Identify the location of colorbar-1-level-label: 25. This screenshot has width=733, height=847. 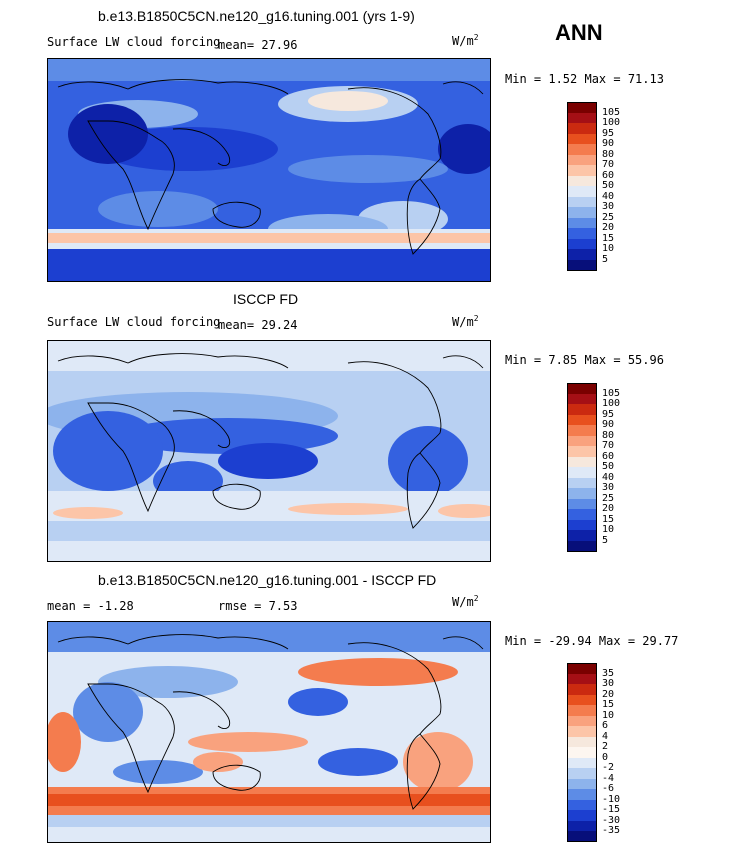
(608, 217).